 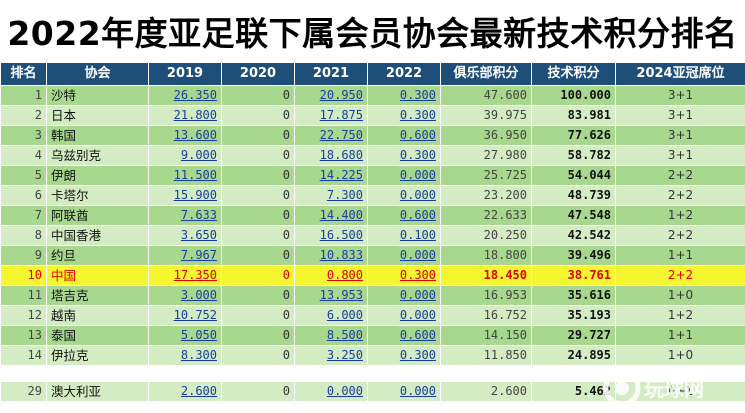 I want to click on cell-2021: 3.250, so click(x=331, y=355).